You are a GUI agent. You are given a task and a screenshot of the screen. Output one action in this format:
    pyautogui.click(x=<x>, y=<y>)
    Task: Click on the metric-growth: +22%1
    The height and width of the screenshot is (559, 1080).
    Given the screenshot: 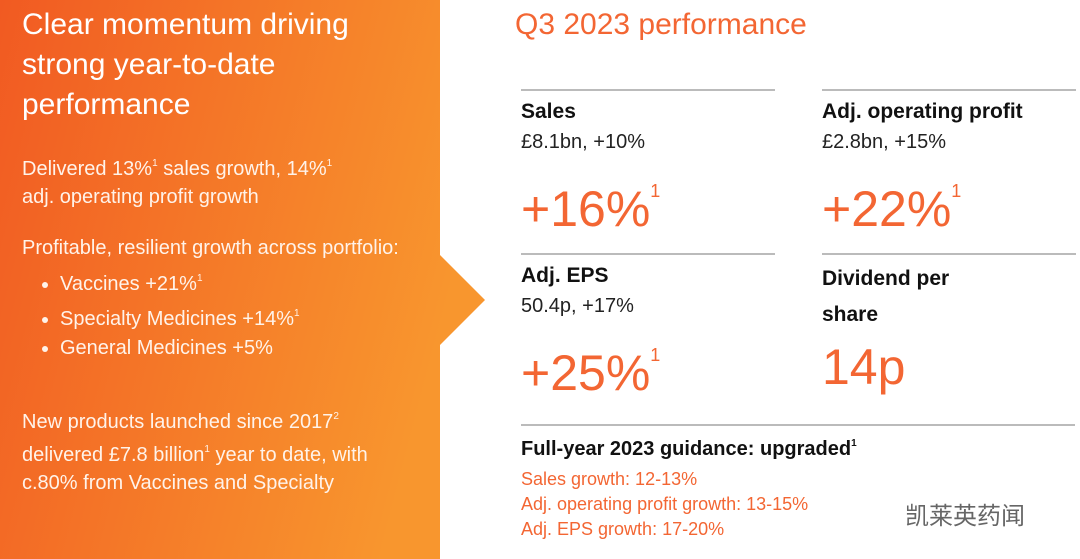 What is the action you would take?
    pyautogui.click(x=949, y=200)
    